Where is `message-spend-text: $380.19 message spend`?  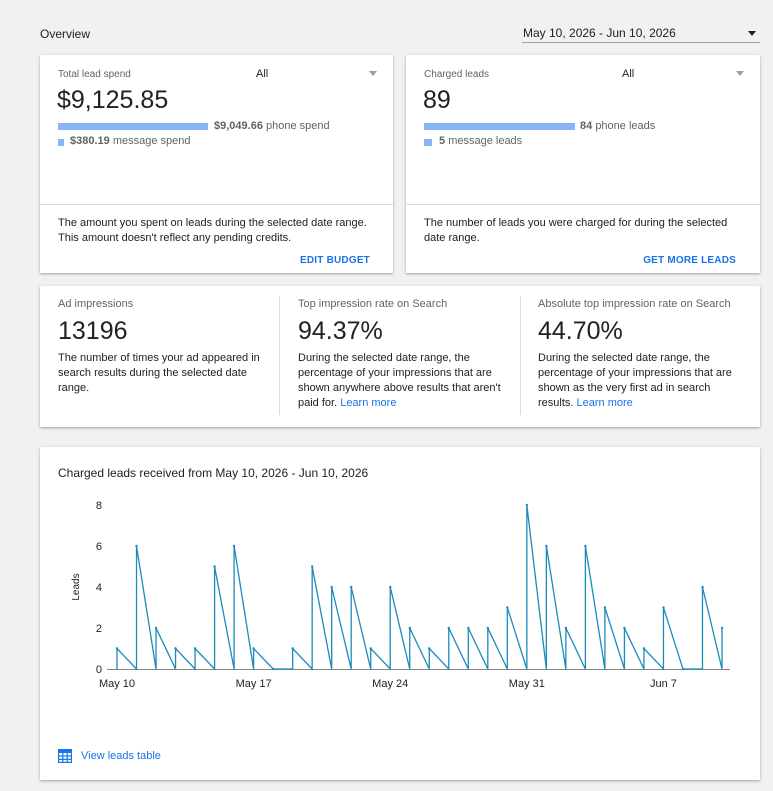 message-spend-text: $380.19 message spend is located at coordinates (130, 141).